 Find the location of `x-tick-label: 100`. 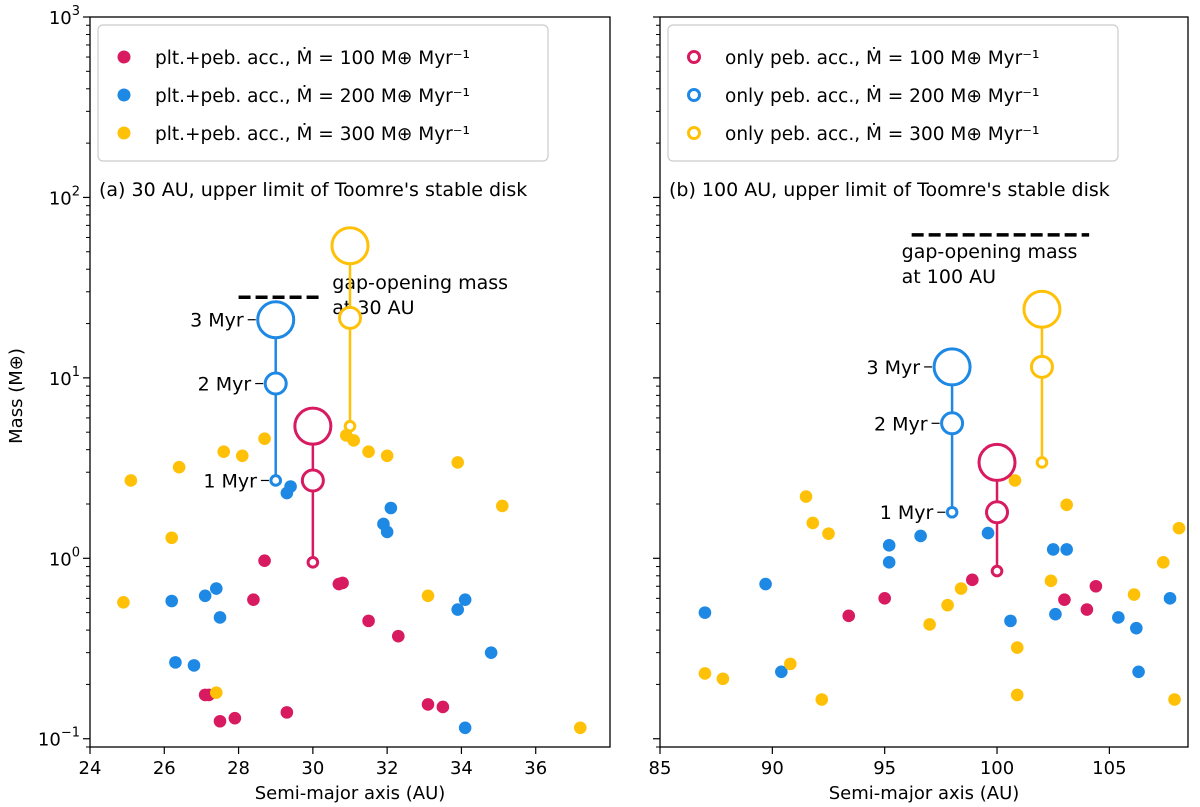

x-tick-label: 100 is located at coordinates (997, 768).